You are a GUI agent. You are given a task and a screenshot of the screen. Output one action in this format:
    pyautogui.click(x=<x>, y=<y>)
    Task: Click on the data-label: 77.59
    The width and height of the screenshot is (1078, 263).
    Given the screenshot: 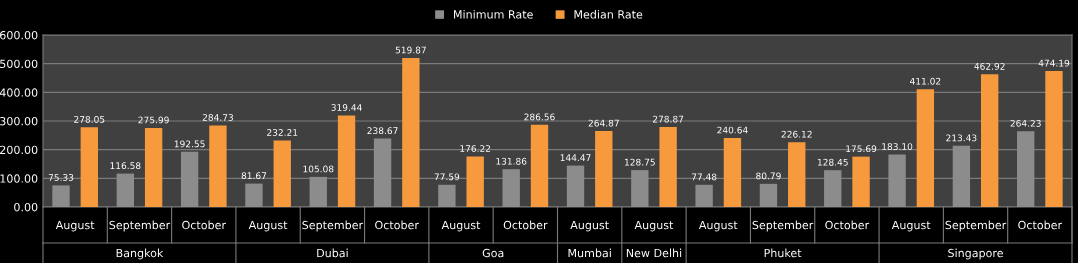 What is the action you would take?
    pyautogui.click(x=447, y=177)
    